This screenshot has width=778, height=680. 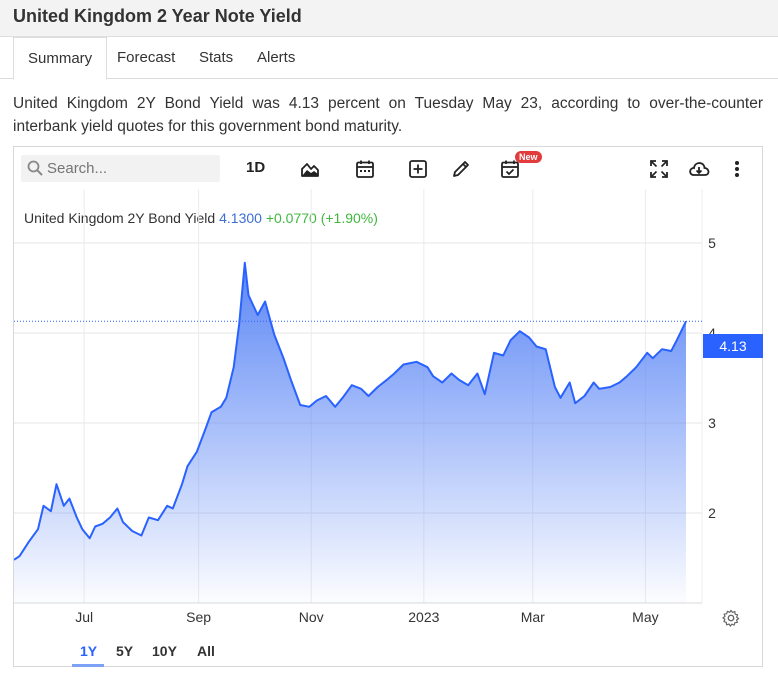 I want to click on download-button, so click(x=699, y=169).